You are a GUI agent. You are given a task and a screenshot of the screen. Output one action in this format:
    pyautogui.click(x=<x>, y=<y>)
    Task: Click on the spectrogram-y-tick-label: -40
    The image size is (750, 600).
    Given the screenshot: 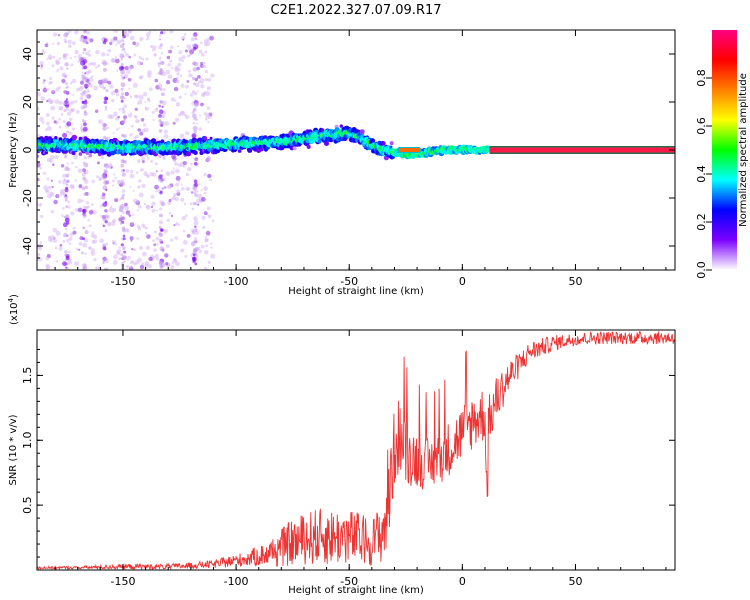 What is the action you would take?
    pyautogui.click(x=27, y=246)
    